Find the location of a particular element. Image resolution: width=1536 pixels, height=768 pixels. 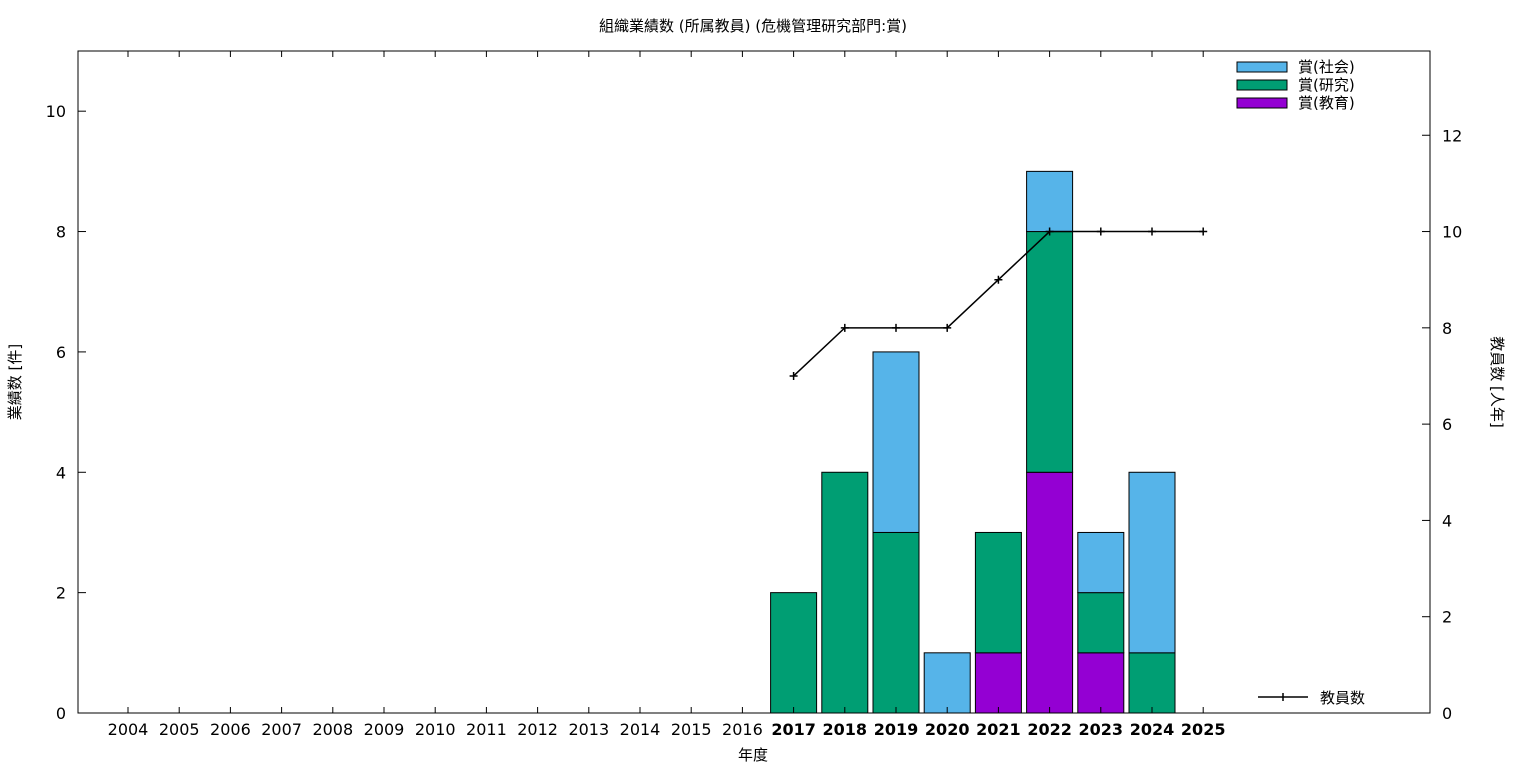

bar-2020-賞(社会) is located at coordinates (947, 683).